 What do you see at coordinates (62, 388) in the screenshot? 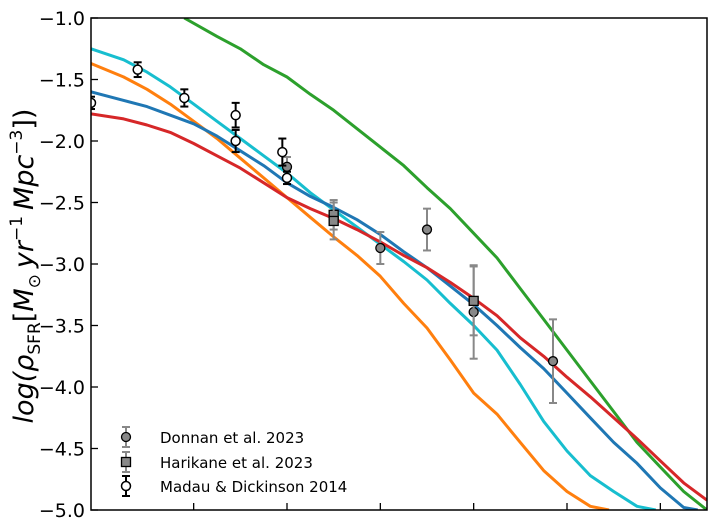
I see `y-tick-label-6: −4.0` at bounding box center [62, 388].